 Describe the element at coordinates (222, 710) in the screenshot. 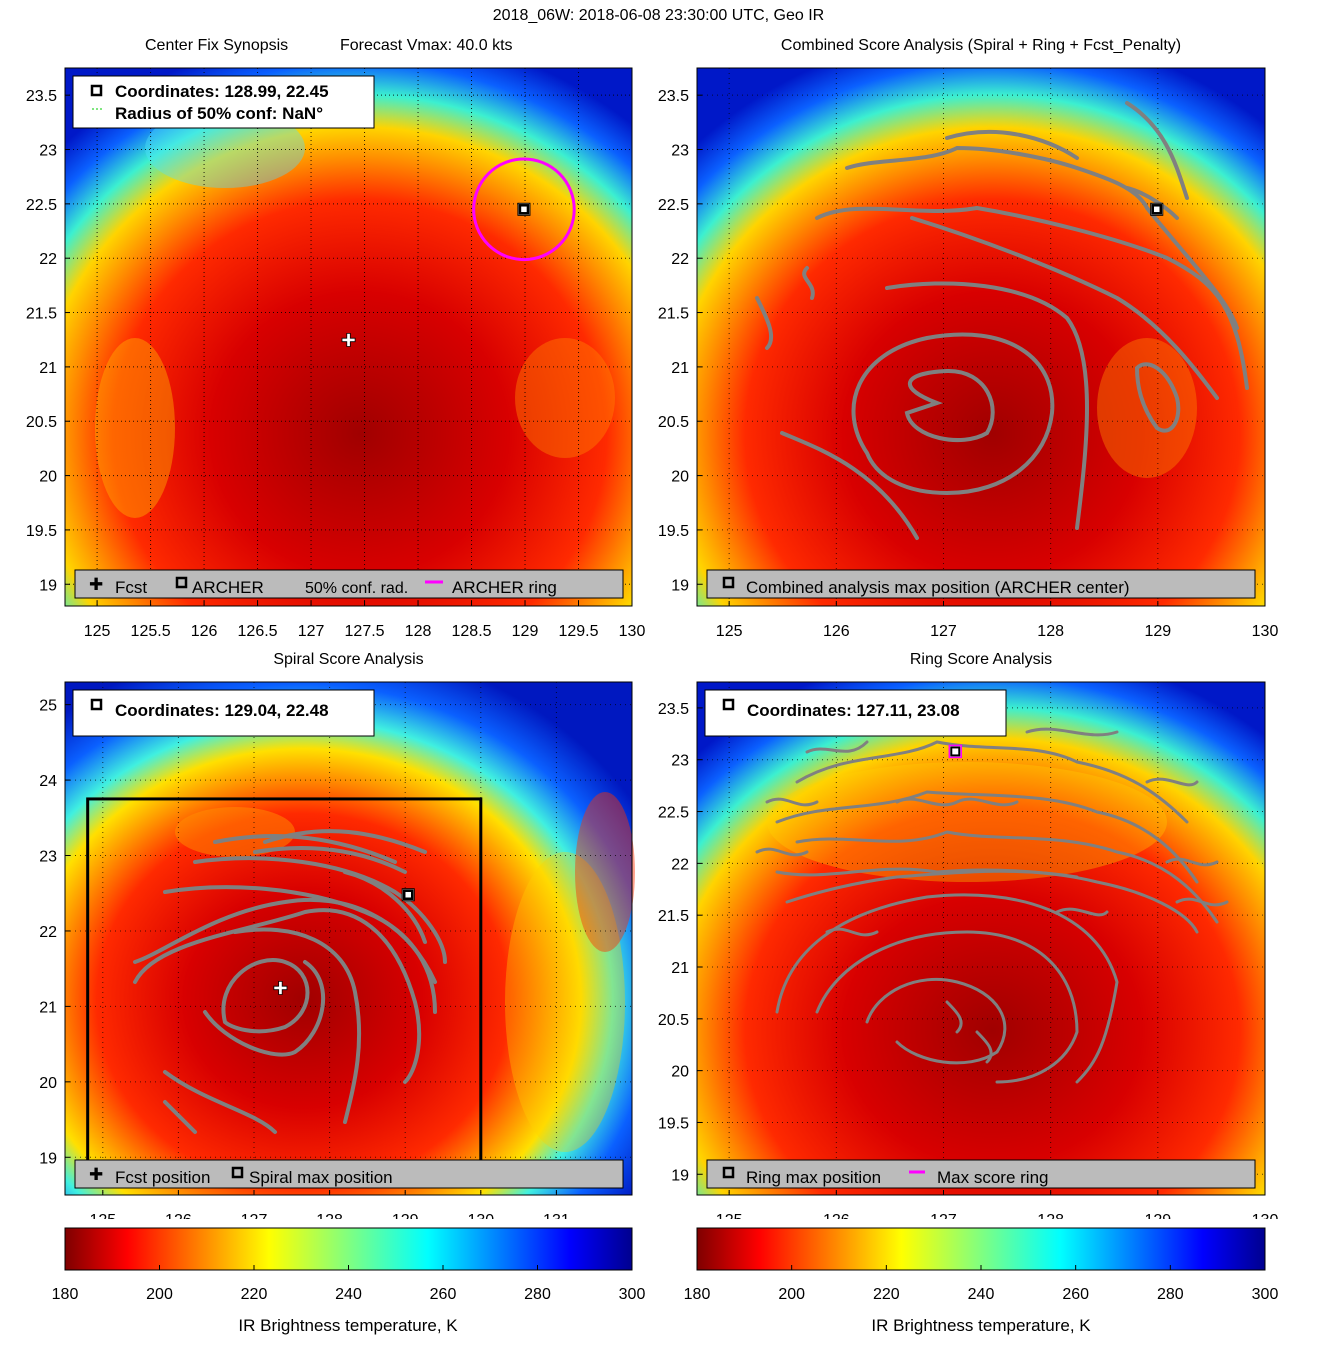

I see `spiral-coordinates: Coordinates: 129.04, 22.48` at that location.